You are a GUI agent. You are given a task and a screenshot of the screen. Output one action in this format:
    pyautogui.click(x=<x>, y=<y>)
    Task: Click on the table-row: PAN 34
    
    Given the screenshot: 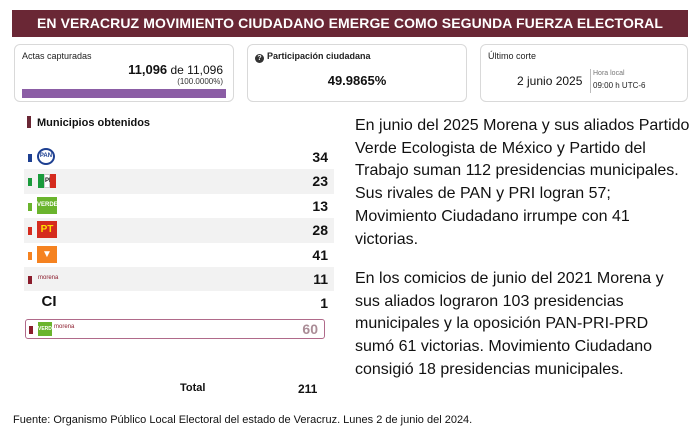 What is the action you would take?
    pyautogui.click(x=179, y=157)
    